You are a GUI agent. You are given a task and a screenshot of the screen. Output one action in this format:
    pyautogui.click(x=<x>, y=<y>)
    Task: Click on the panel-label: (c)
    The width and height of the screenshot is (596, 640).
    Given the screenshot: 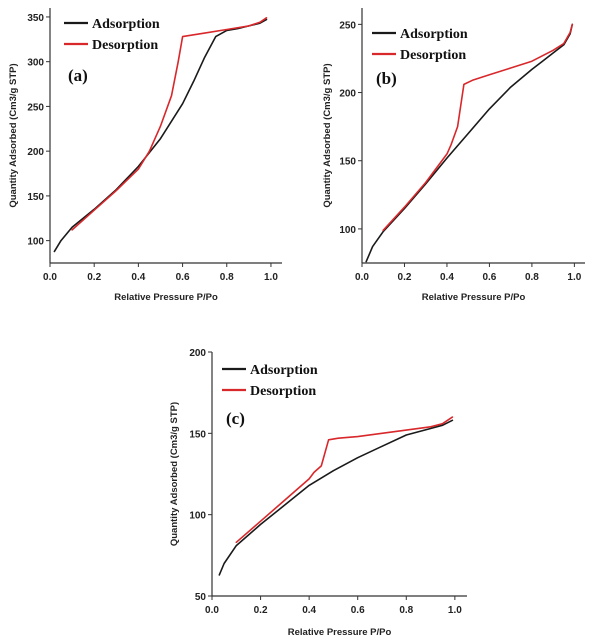 What is the action you would take?
    pyautogui.click(x=235, y=418)
    